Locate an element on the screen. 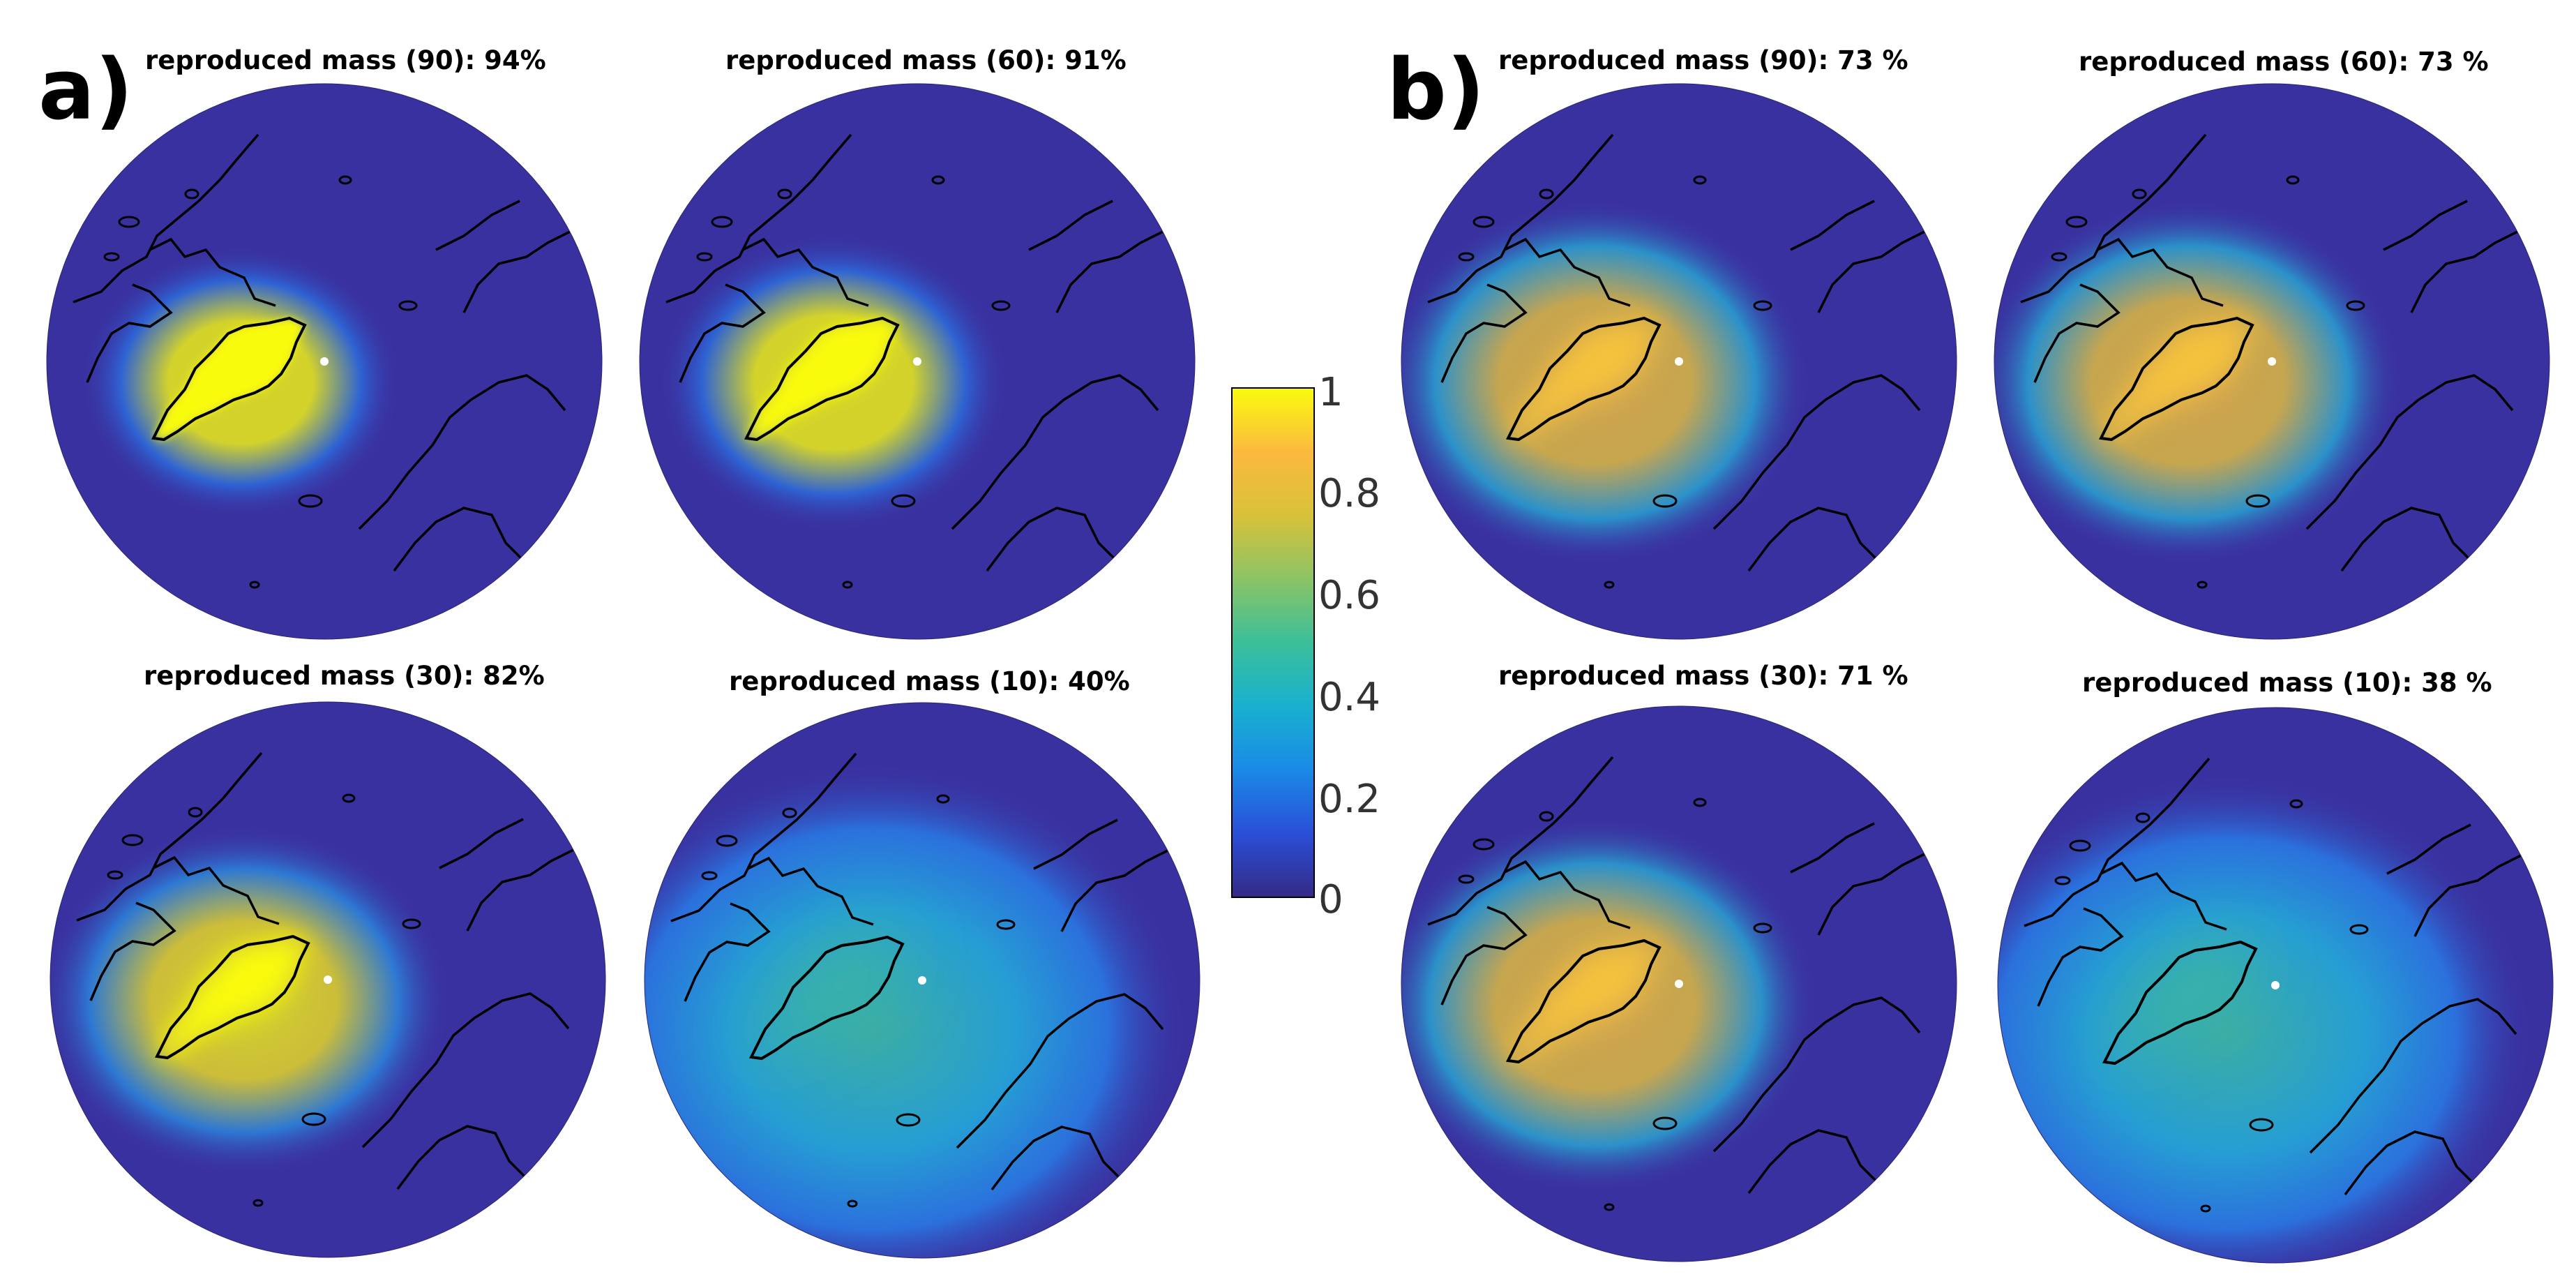  colorbar-tick-0: 0 is located at coordinates (1330, 899).